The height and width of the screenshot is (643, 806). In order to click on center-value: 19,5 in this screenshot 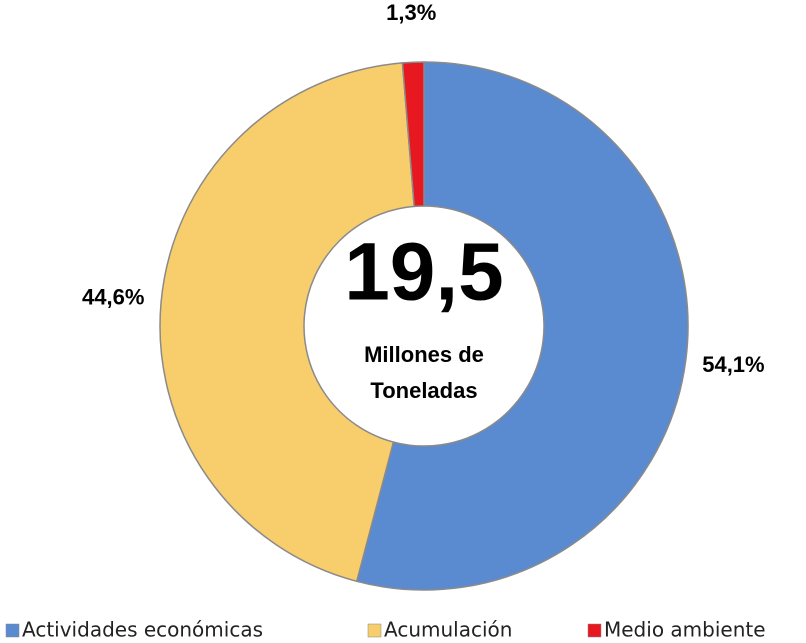, I will do `click(424, 272)`.